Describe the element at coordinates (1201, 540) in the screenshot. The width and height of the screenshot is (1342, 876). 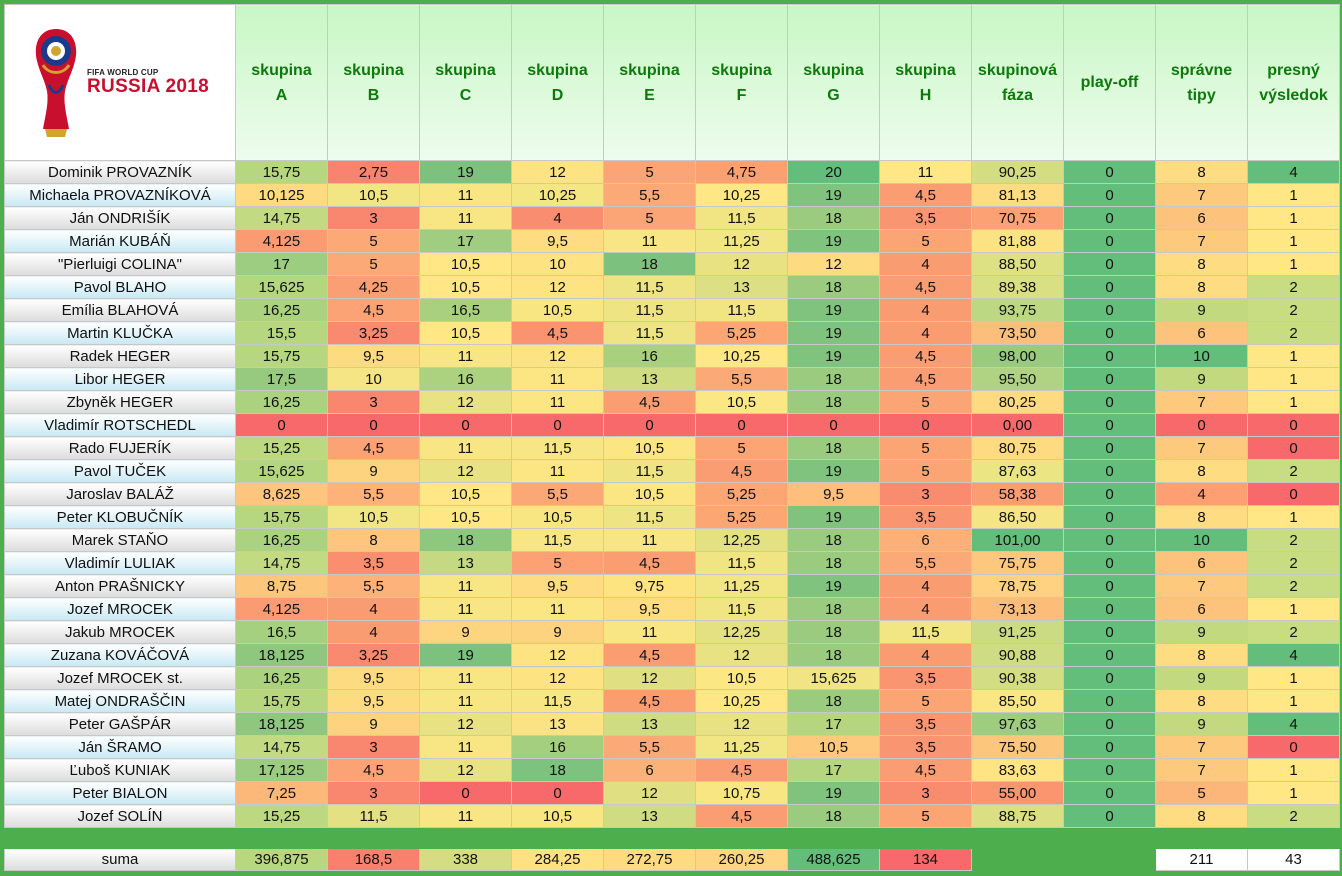
I see `score-cell: 10` at that location.